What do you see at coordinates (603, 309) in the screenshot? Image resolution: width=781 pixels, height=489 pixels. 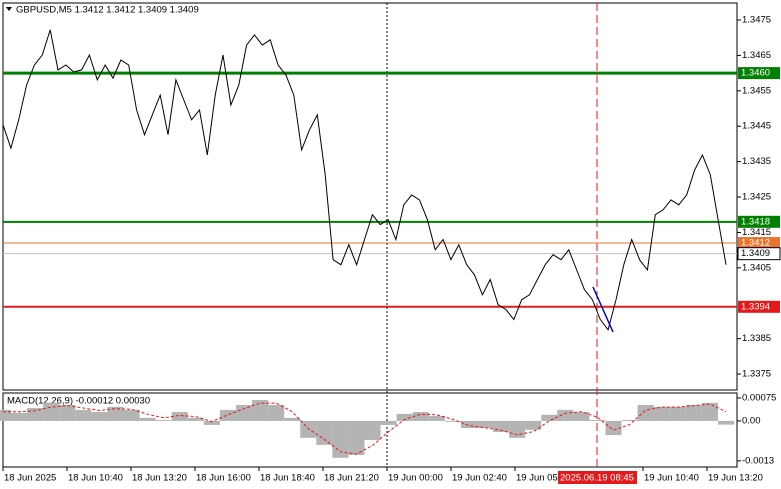 I see `signal-drawing` at bounding box center [603, 309].